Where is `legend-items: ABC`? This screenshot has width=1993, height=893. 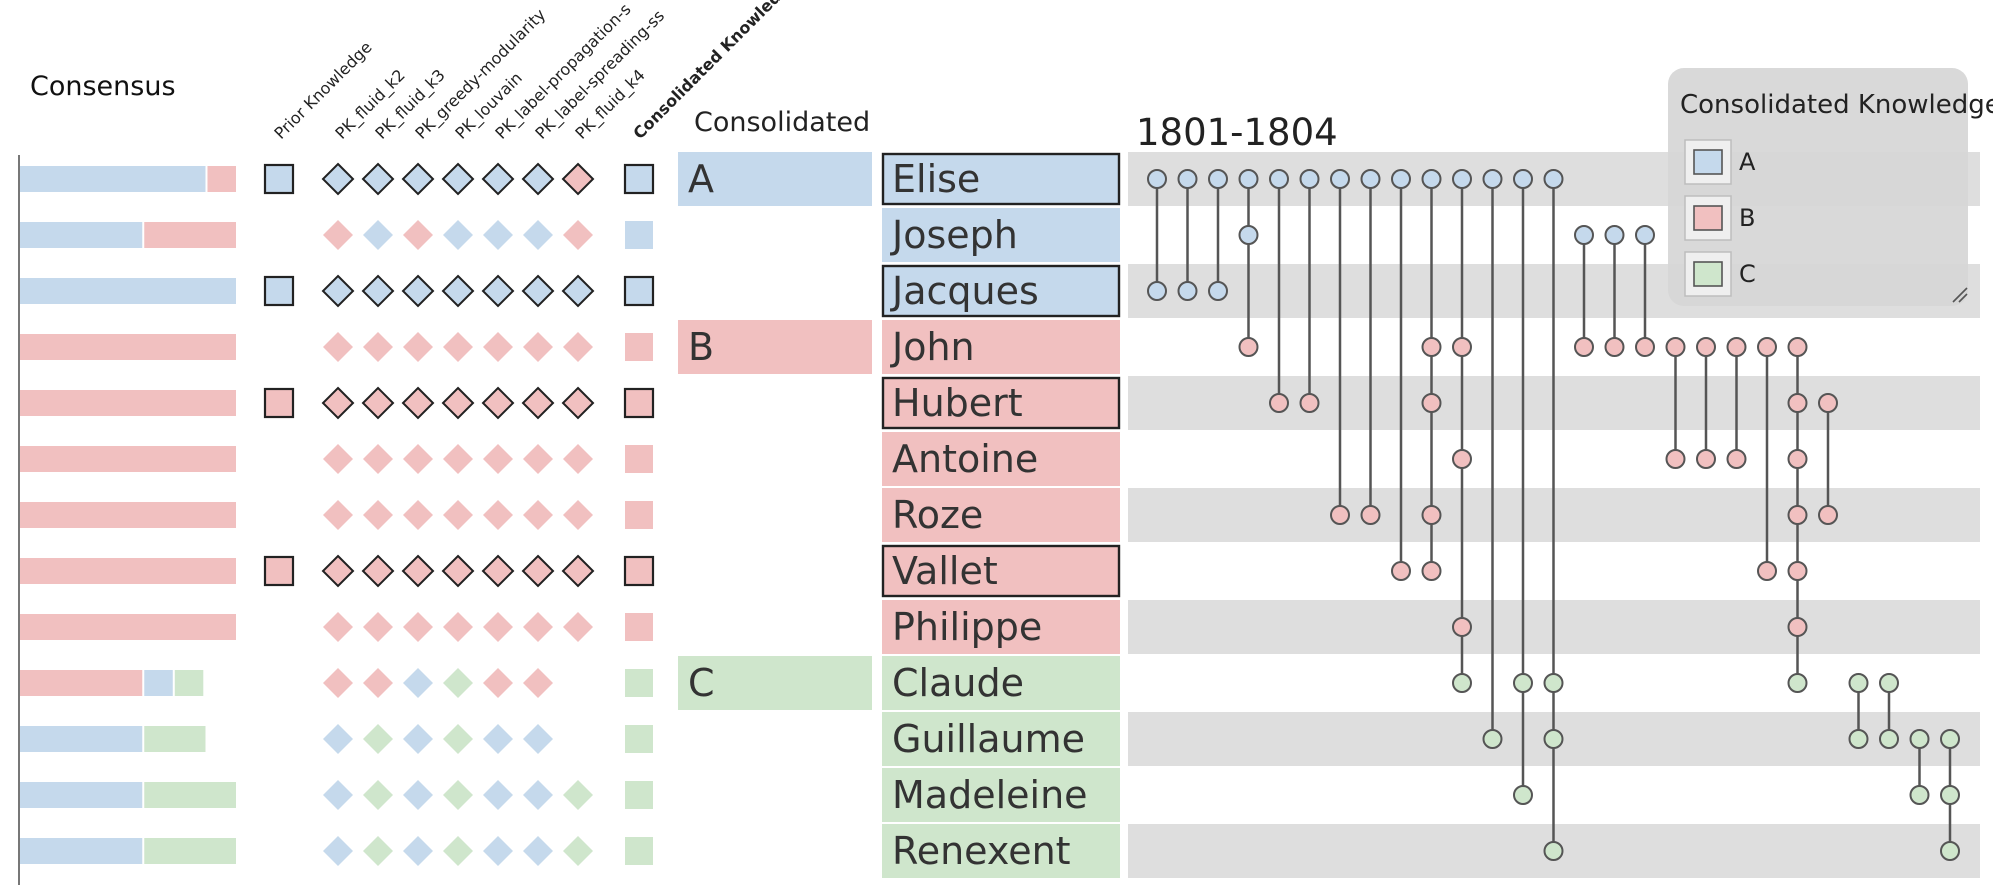
legend-items: ABC is located at coordinates (1720, 218).